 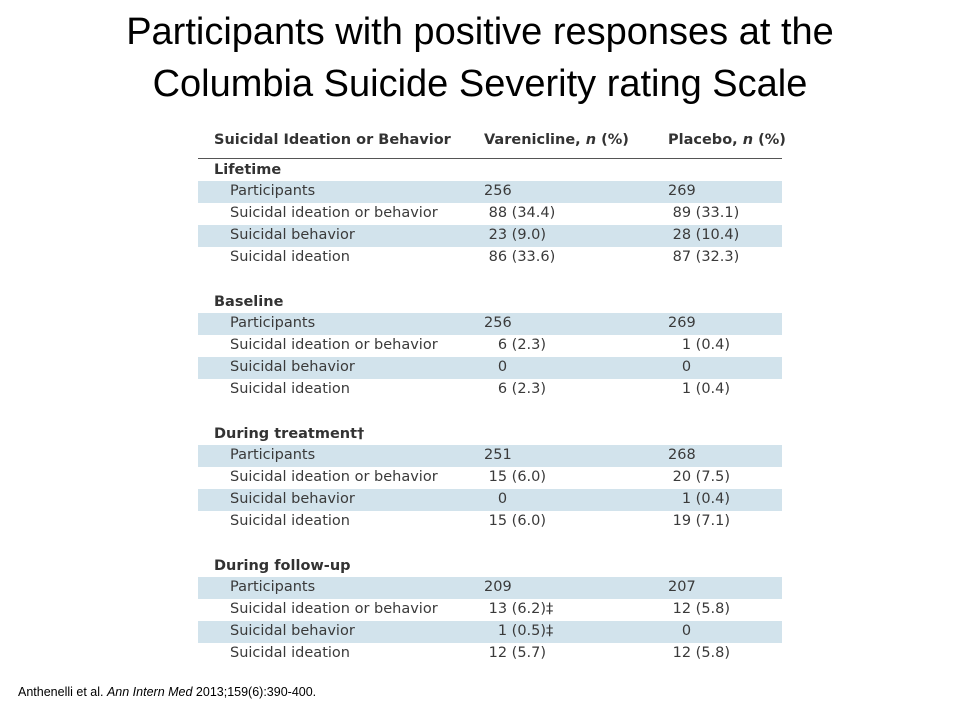 I want to click on table-row: Suicidal behavior 1 (0.5)‡ 0, so click(x=490, y=632).